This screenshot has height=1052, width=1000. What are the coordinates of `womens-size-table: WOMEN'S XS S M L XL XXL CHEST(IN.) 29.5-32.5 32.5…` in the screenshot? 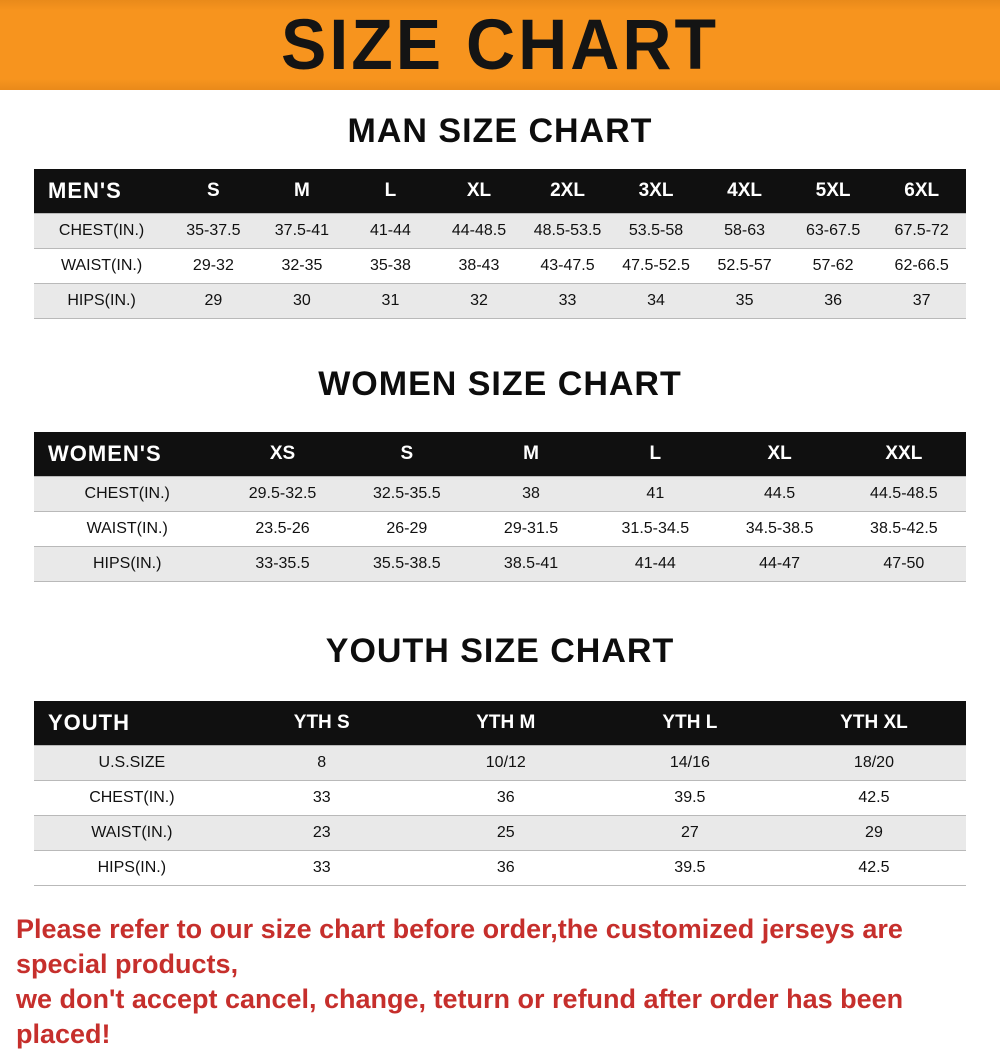 It's located at (500, 507).